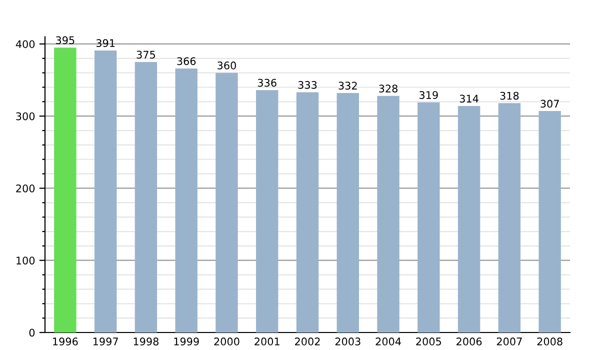 This screenshot has width=600, height=350. I want to click on x-tick-label: 1997, so click(105, 342).